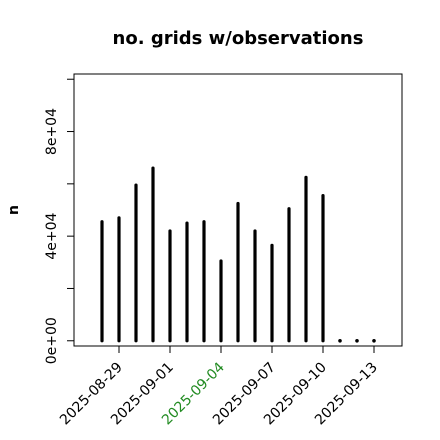  What do you see at coordinates (52, 236) in the screenshot?
I see `y-tick-label: 4e+04` at bounding box center [52, 236].